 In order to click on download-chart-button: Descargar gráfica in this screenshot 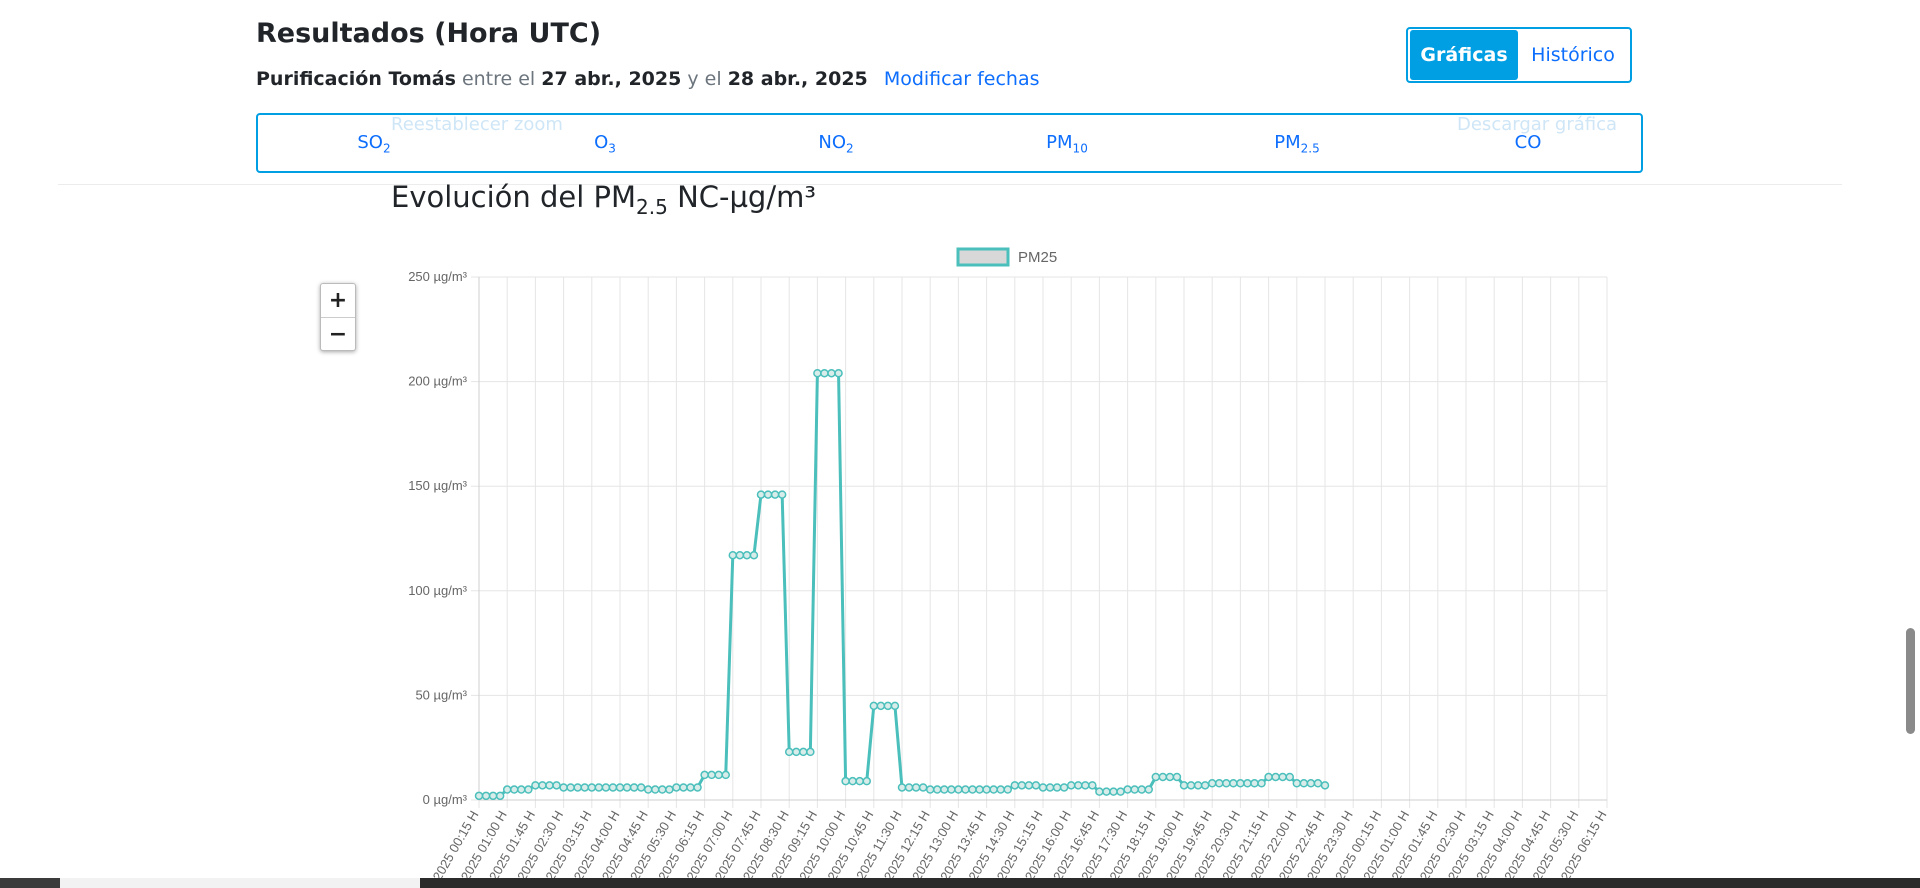, I will do `click(1537, 124)`.